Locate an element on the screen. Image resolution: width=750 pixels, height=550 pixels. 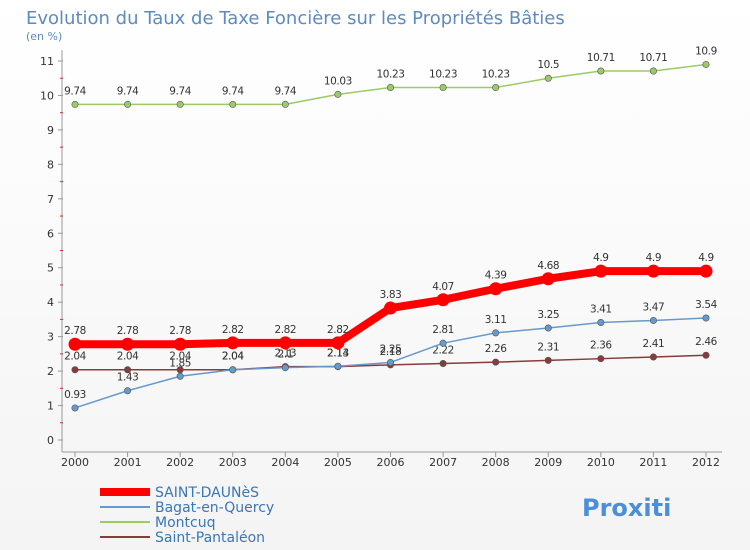
data-label: 1.85 is located at coordinates (180, 363).